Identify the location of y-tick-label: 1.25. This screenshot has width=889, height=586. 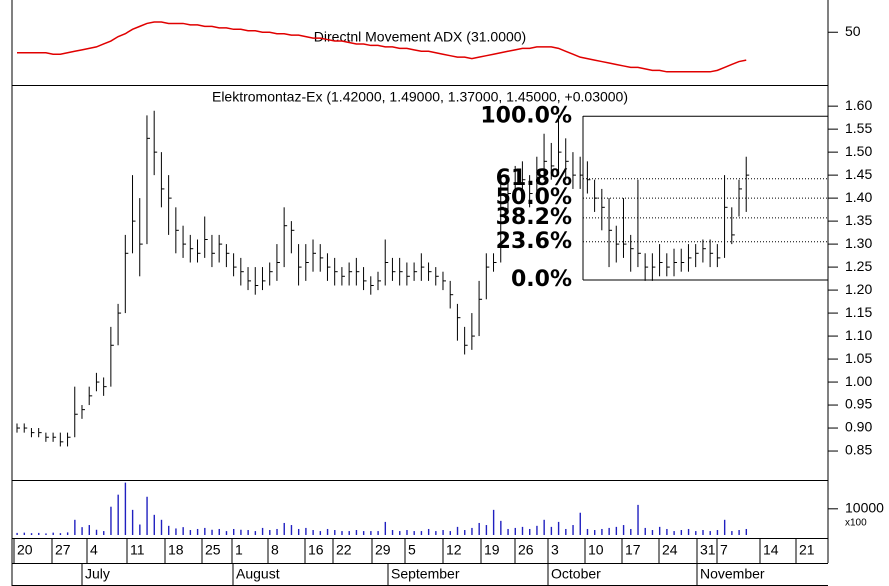
(858, 266).